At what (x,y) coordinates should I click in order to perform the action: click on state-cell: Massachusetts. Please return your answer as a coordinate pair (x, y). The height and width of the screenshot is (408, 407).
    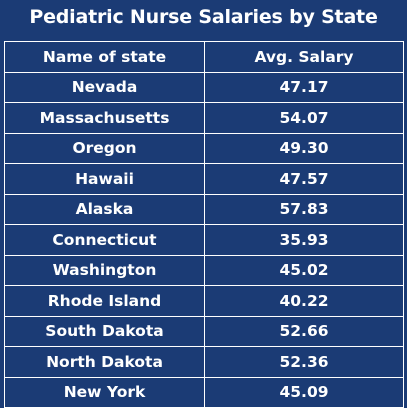
    Looking at the image, I should click on (104, 118).